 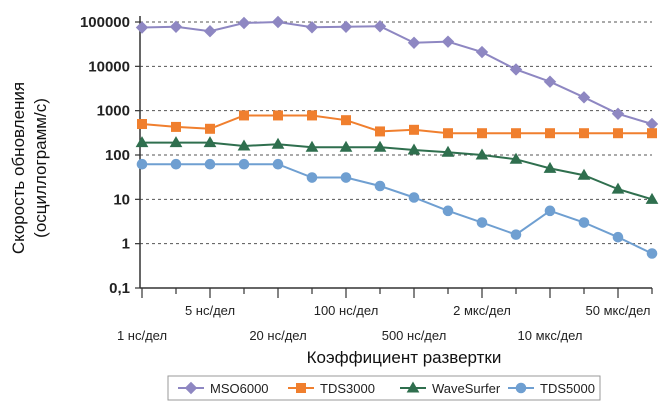 I want to click on legend-item-wavesurfer: WaveSurfer, so click(x=450, y=388).